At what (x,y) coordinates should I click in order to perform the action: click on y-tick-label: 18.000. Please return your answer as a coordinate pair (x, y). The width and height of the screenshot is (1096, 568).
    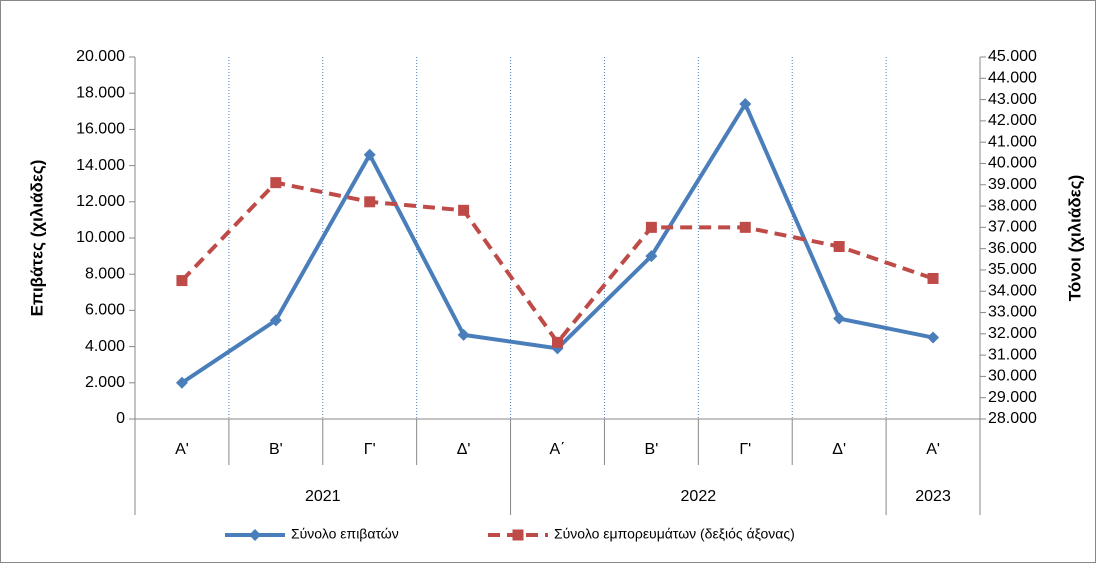
    Looking at the image, I should click on (100, 92).